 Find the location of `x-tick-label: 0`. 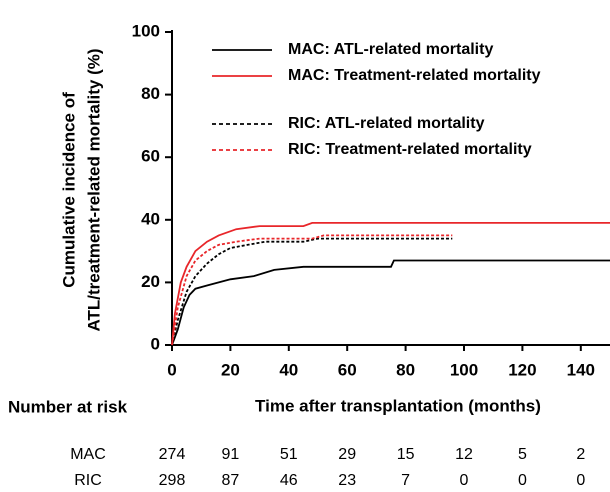

x-tick-label: 0 is located at coordinates (171, 369).